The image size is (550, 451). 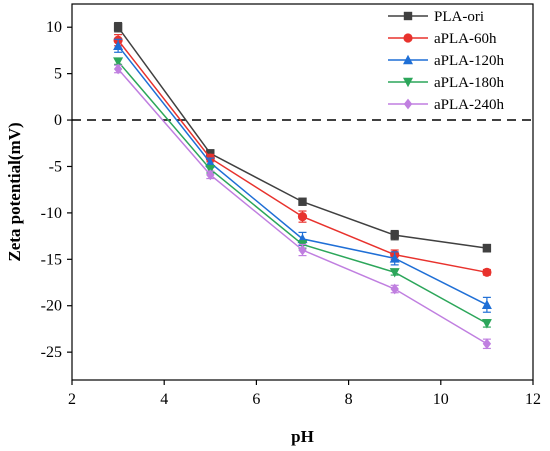 What do you see at coordinates (164, 399) in the screenshot?
I see `x-tick-label: 4` at bounding box center [164, 399].